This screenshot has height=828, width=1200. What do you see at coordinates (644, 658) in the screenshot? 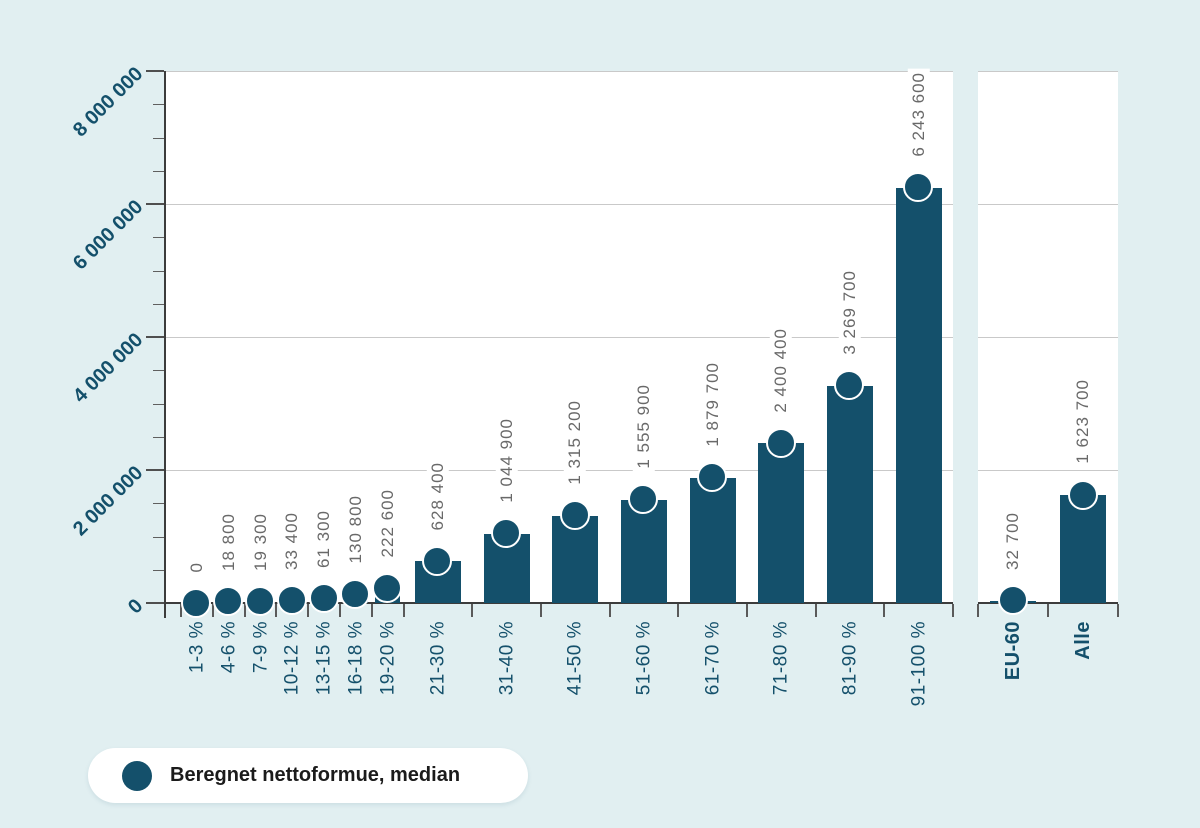
I see `x-tick-label: 51-60 %` at bounding box center [644, 658].